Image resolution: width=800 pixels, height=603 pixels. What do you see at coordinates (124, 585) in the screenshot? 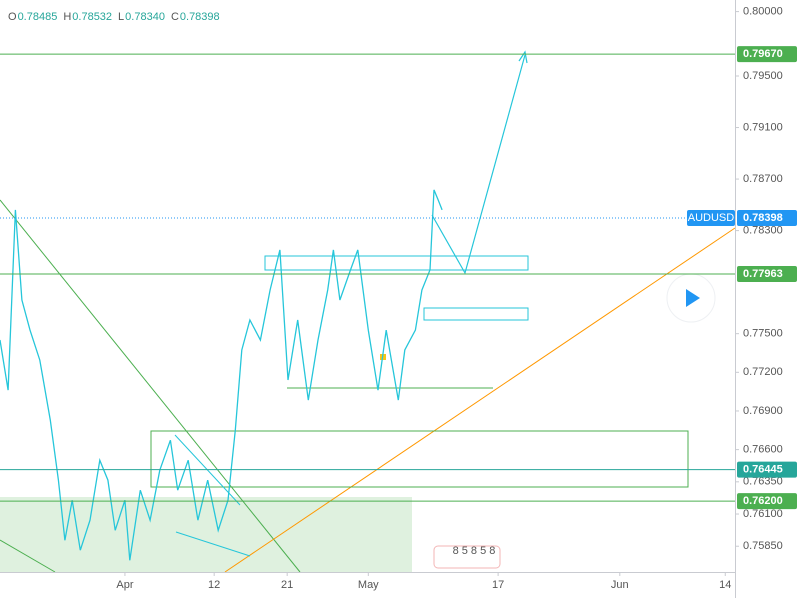
I see `x-tick-label: Apr` at bounding box center [124, 585].